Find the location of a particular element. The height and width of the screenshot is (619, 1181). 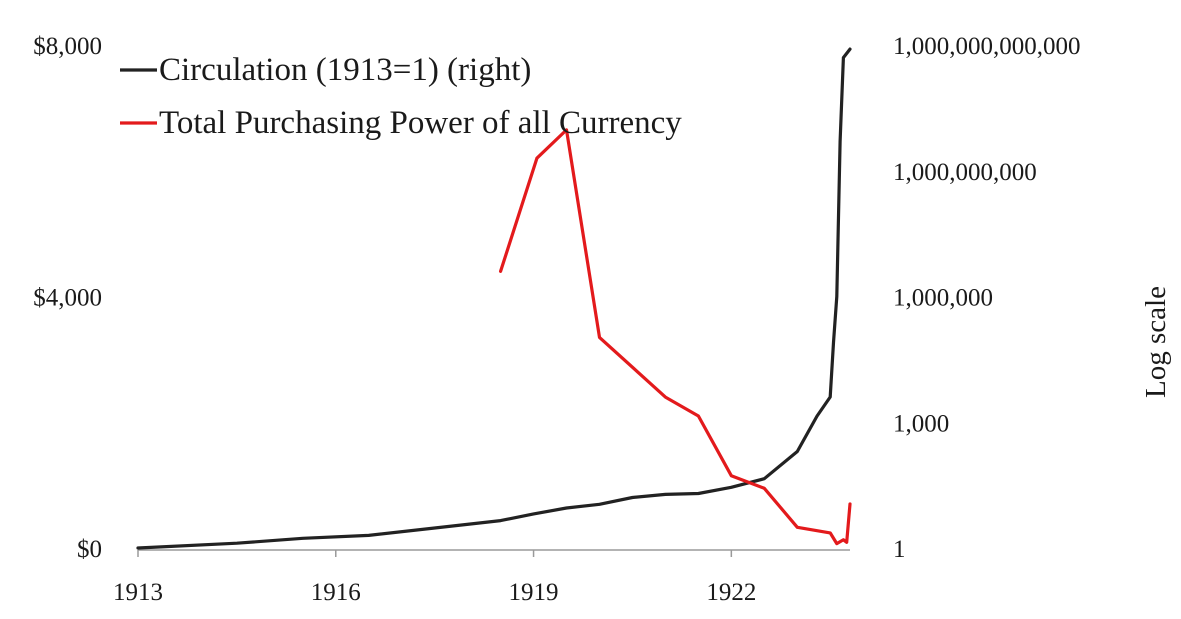

right-tick-label: 1,000 is located at coordinates (921, 423).